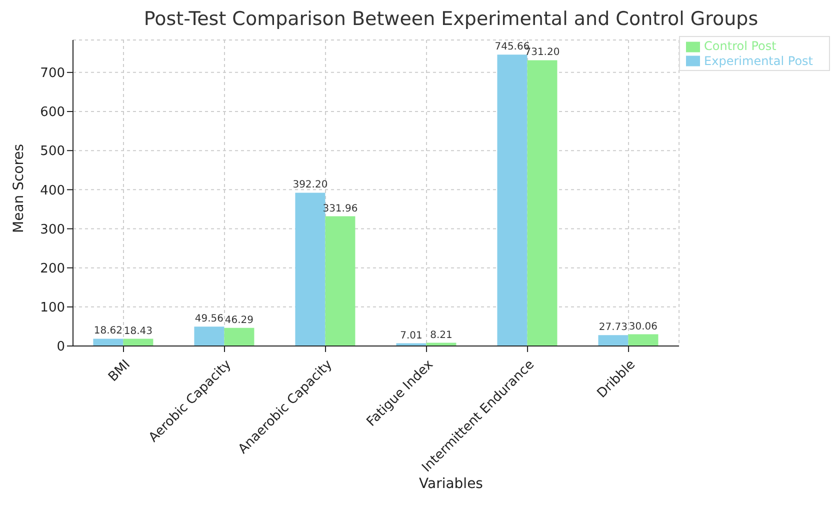  What do you see at coordinates (138, 331) in the screenshot?
I see `data-label: 18.43` at bounding box center [138, 331].